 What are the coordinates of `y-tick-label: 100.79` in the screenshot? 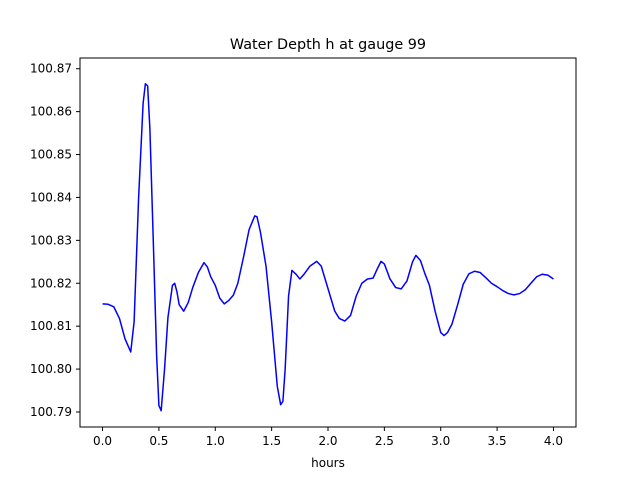 It's located at (51, 412).